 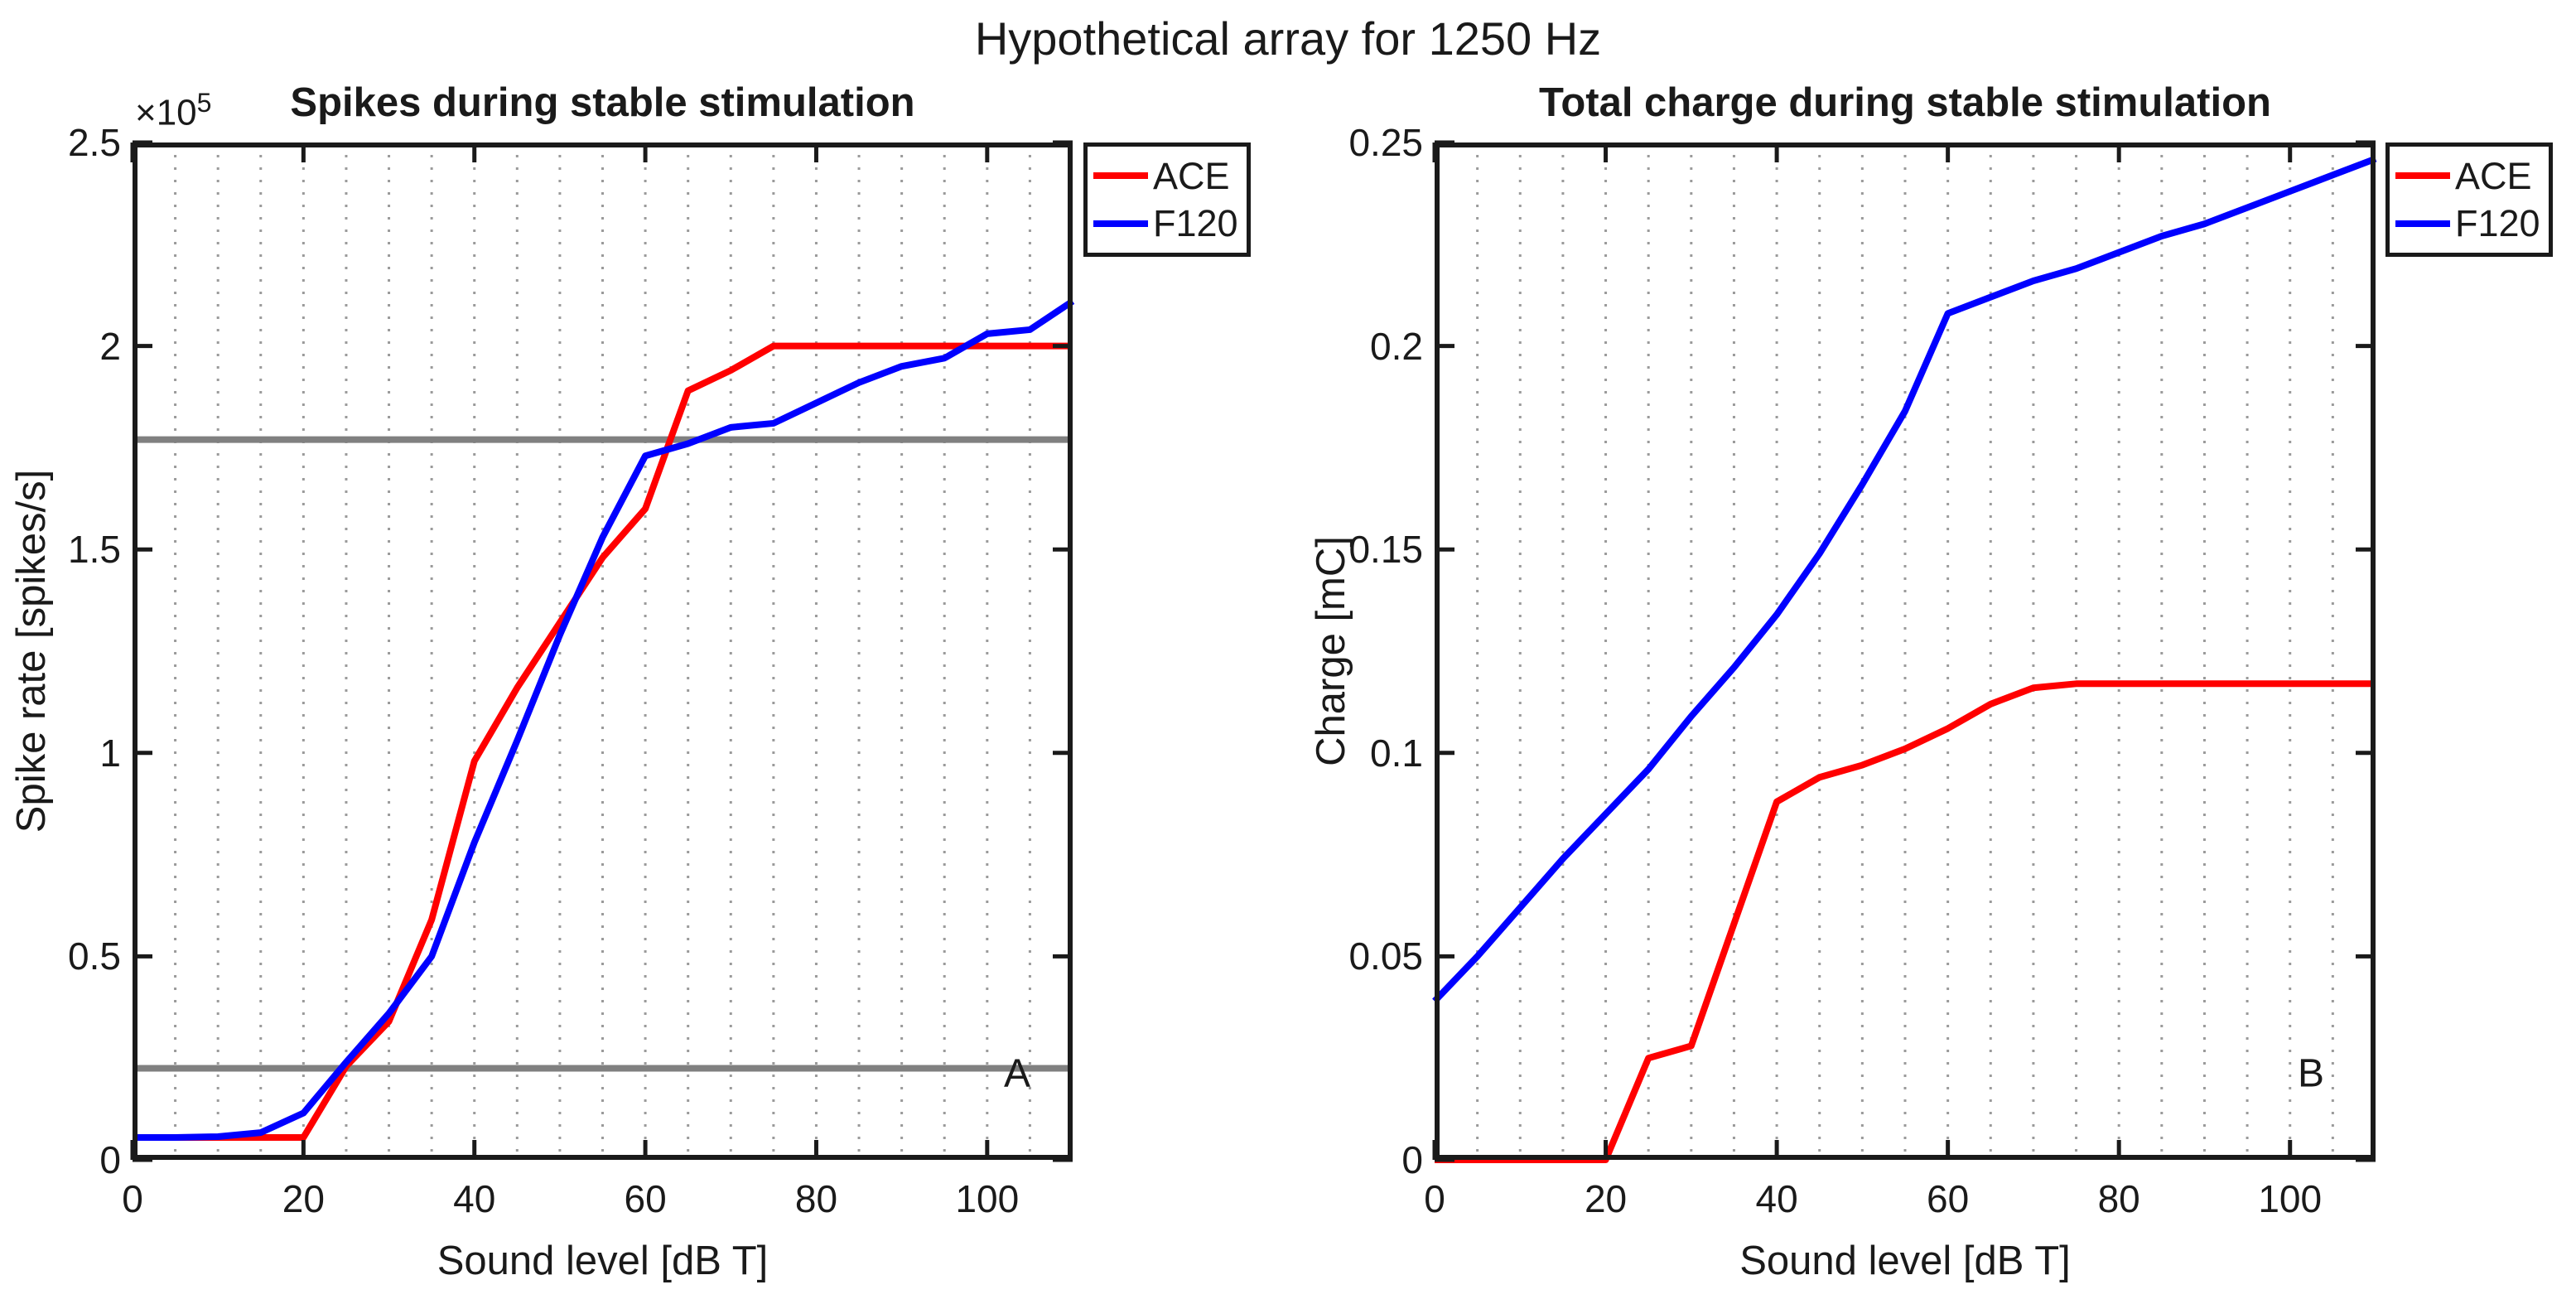 What do you see at coordinates (95, 956) in the screenshot?
I see `y-tick-label: 0.5` at bounding box center [95, 956].